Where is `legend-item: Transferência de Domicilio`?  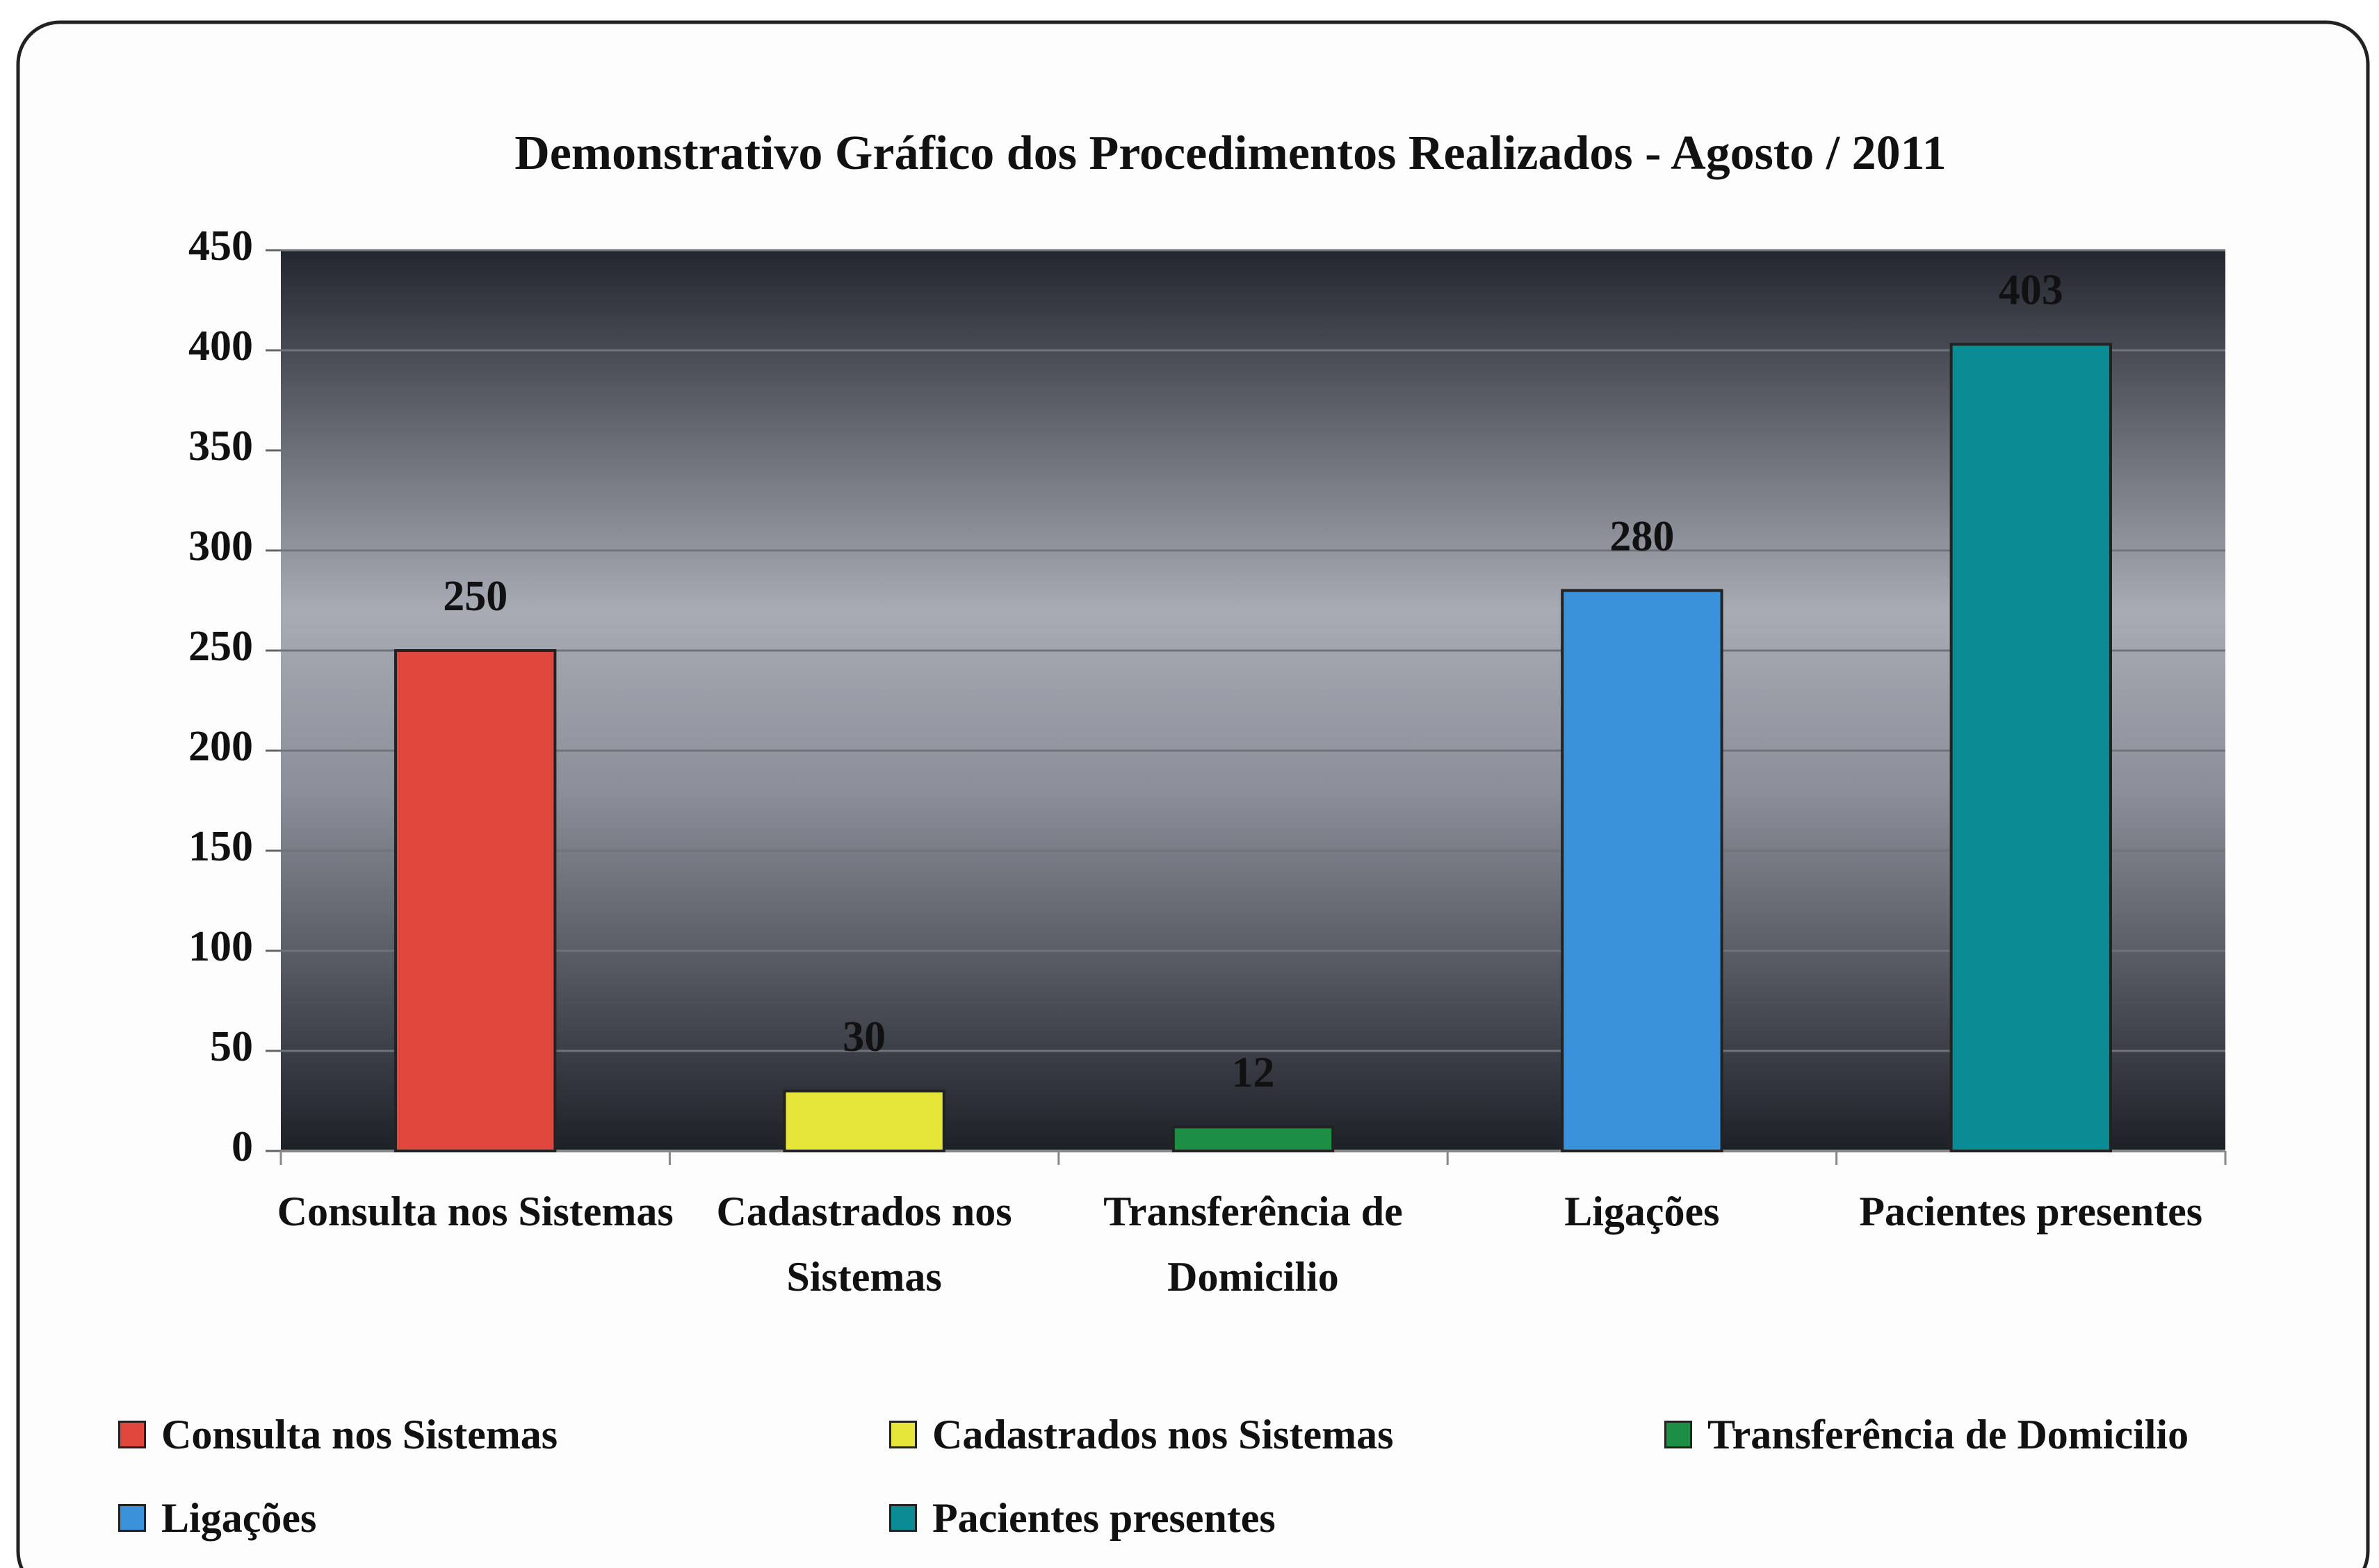
legend-item: Transferência de Domicilio is located at coordinates (1927, 1434).